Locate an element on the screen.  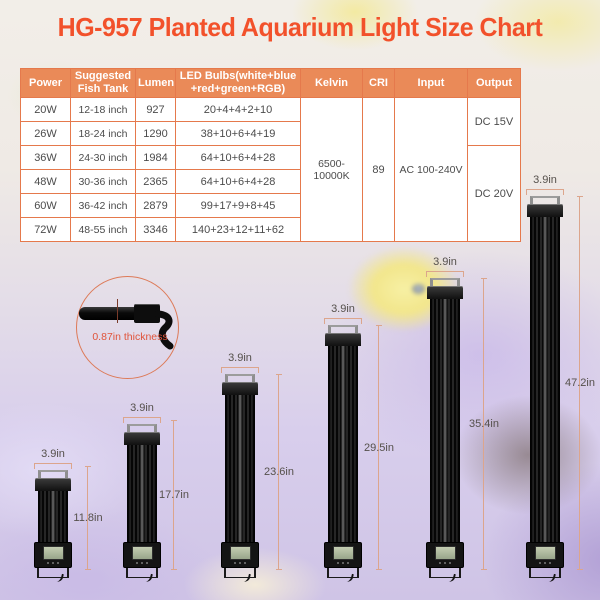
thickness-label: 0.87in thickness is located at coordinates (130, 337).